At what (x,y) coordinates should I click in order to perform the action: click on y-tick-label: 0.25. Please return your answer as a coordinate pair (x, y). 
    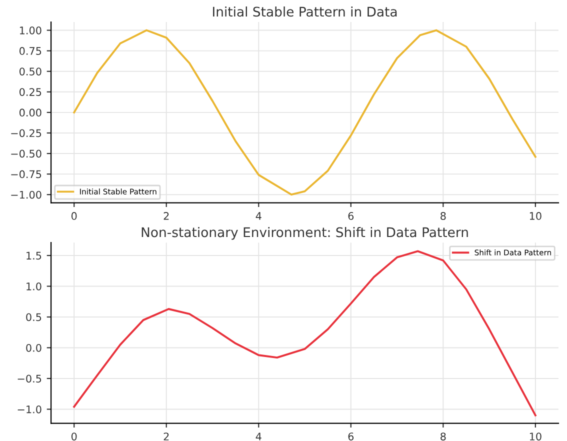
    Looking at the image, I should click on (30, 92).